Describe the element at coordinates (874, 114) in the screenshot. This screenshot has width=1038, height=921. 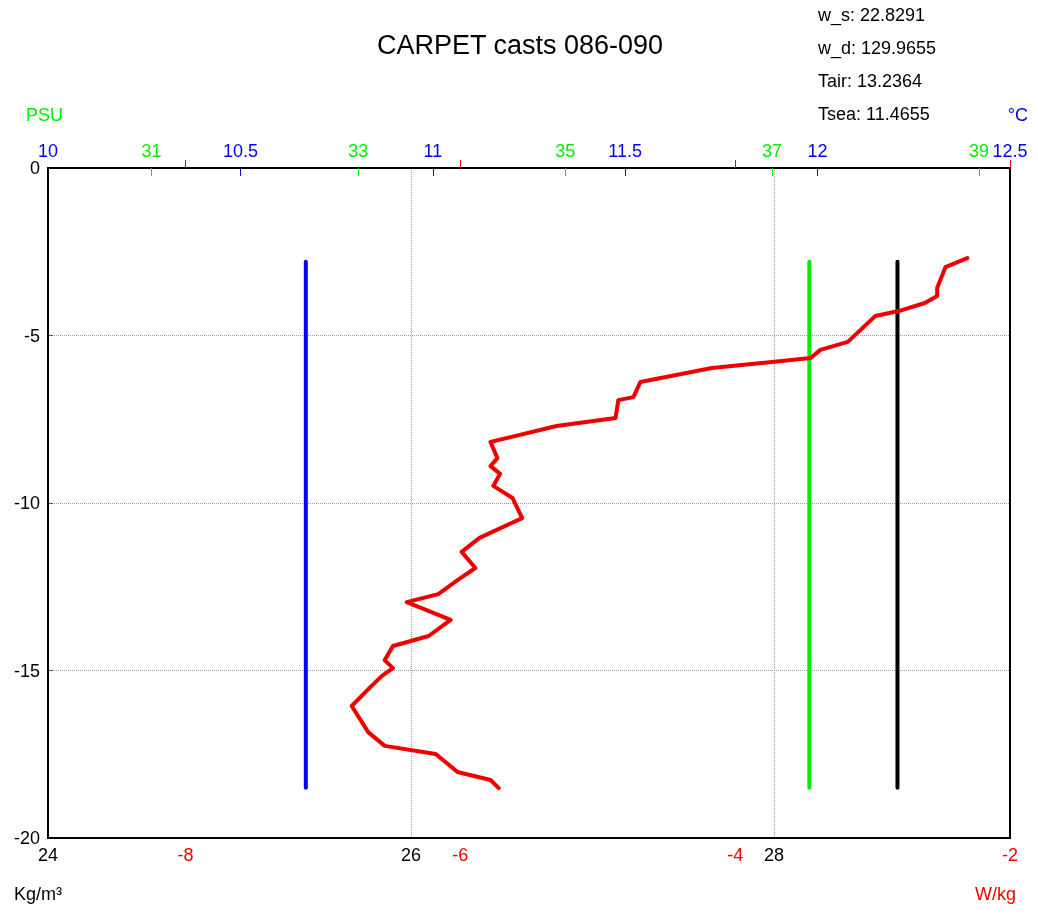
I see `text: Tsea: 11.4655` at that location.